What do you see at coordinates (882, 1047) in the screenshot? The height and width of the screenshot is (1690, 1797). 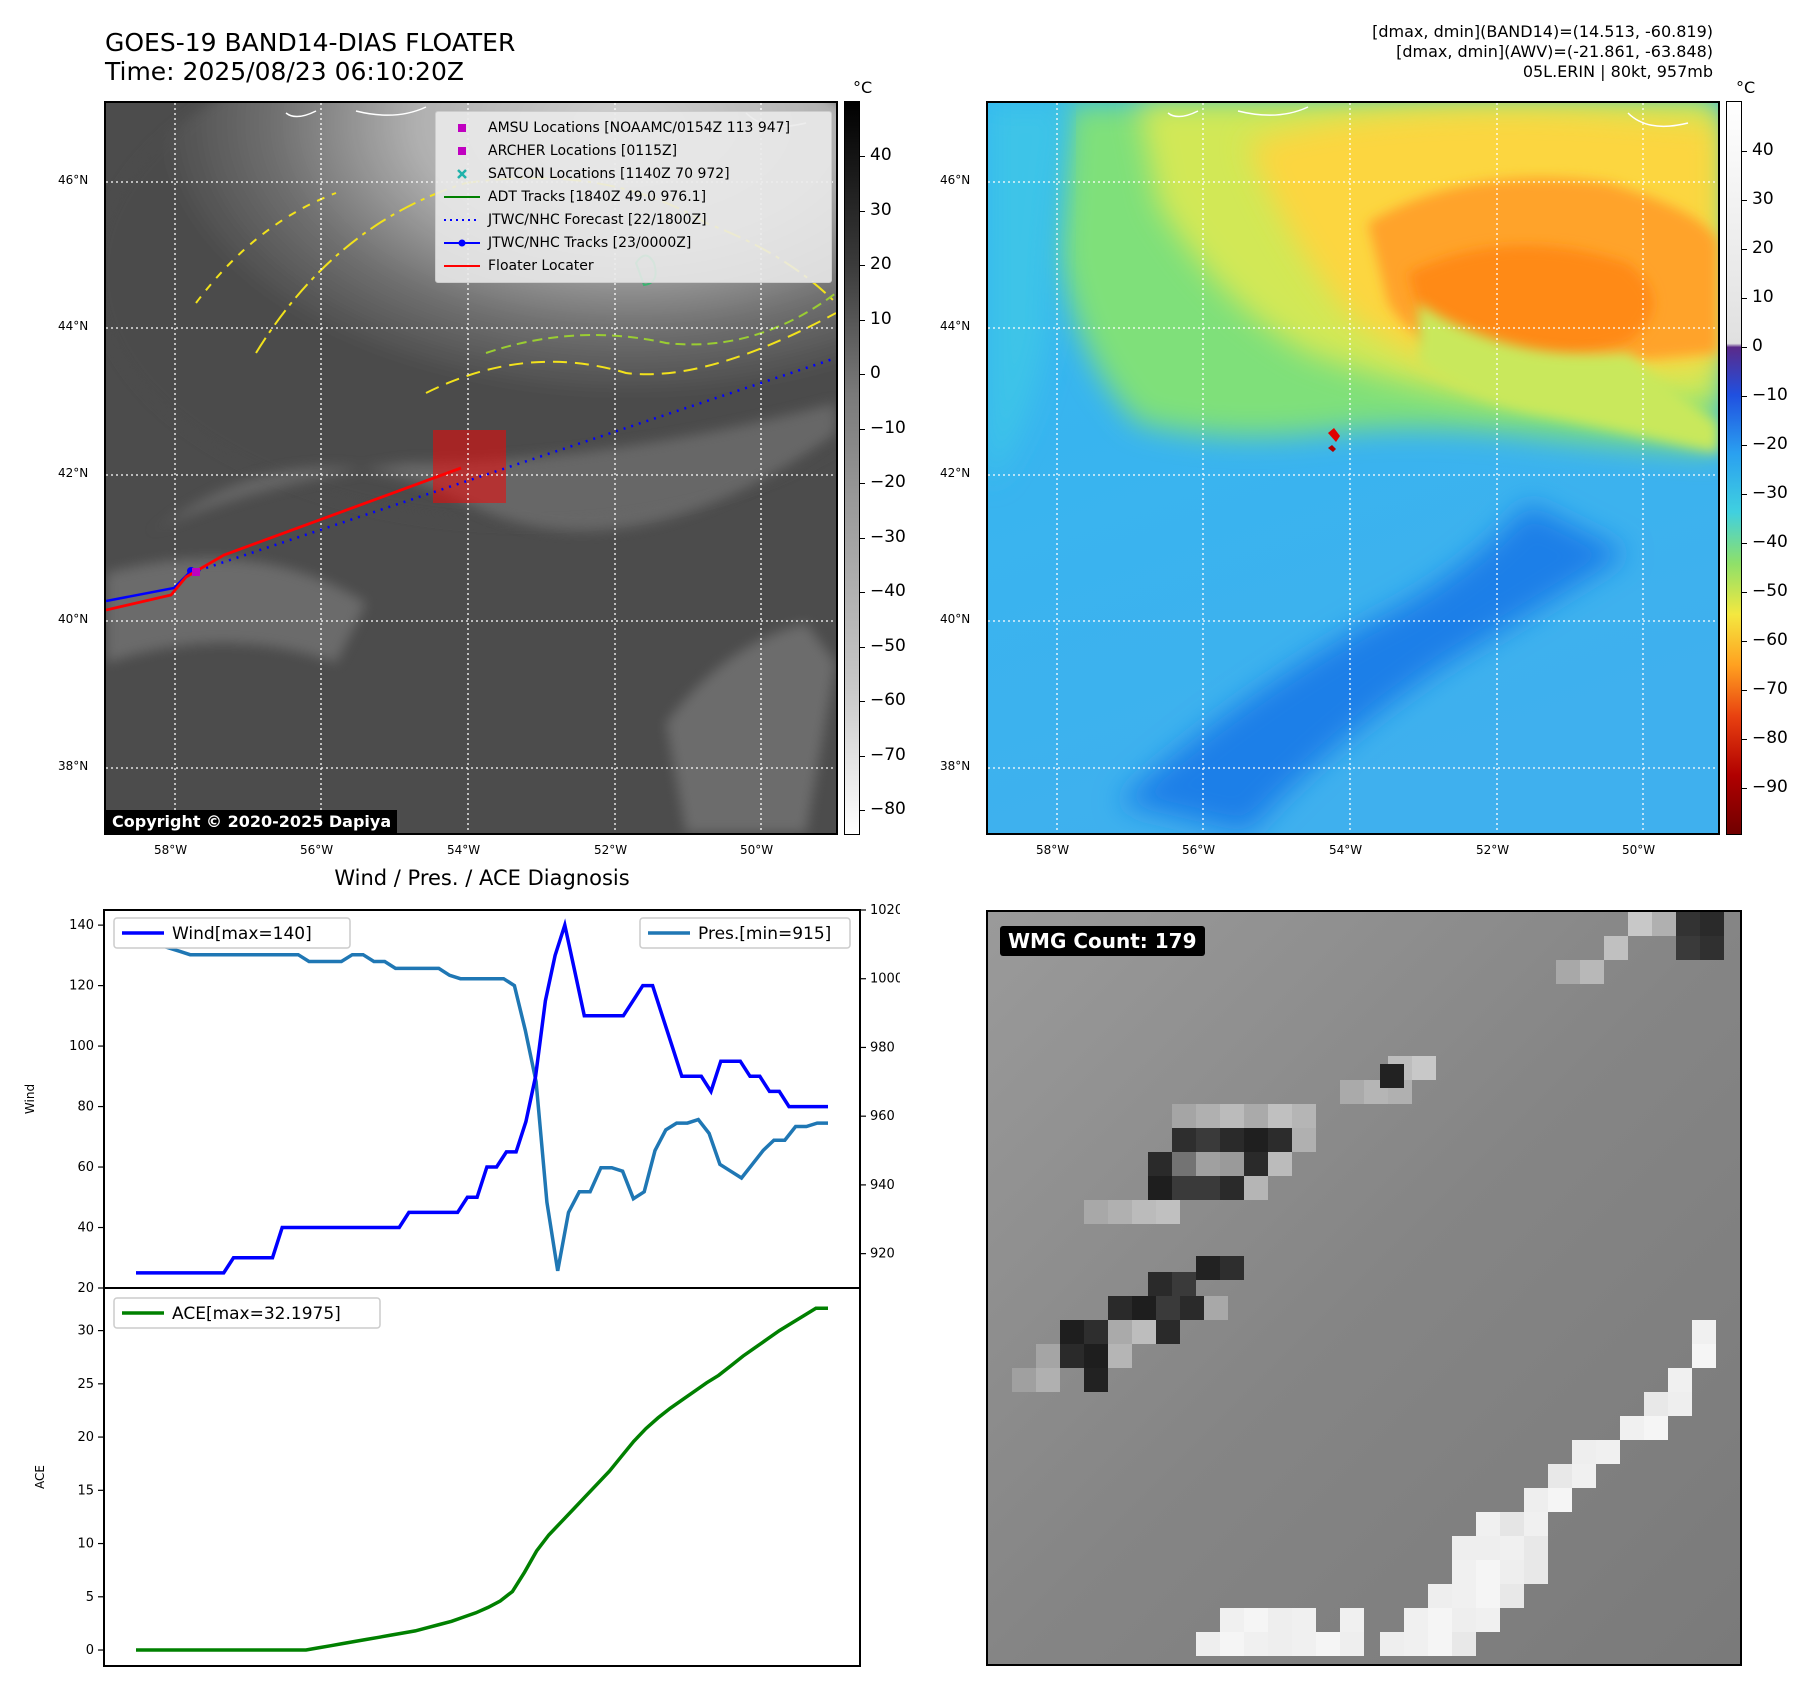 I see `pressure-tick-label: 980` at bounding box center [882, 1047].